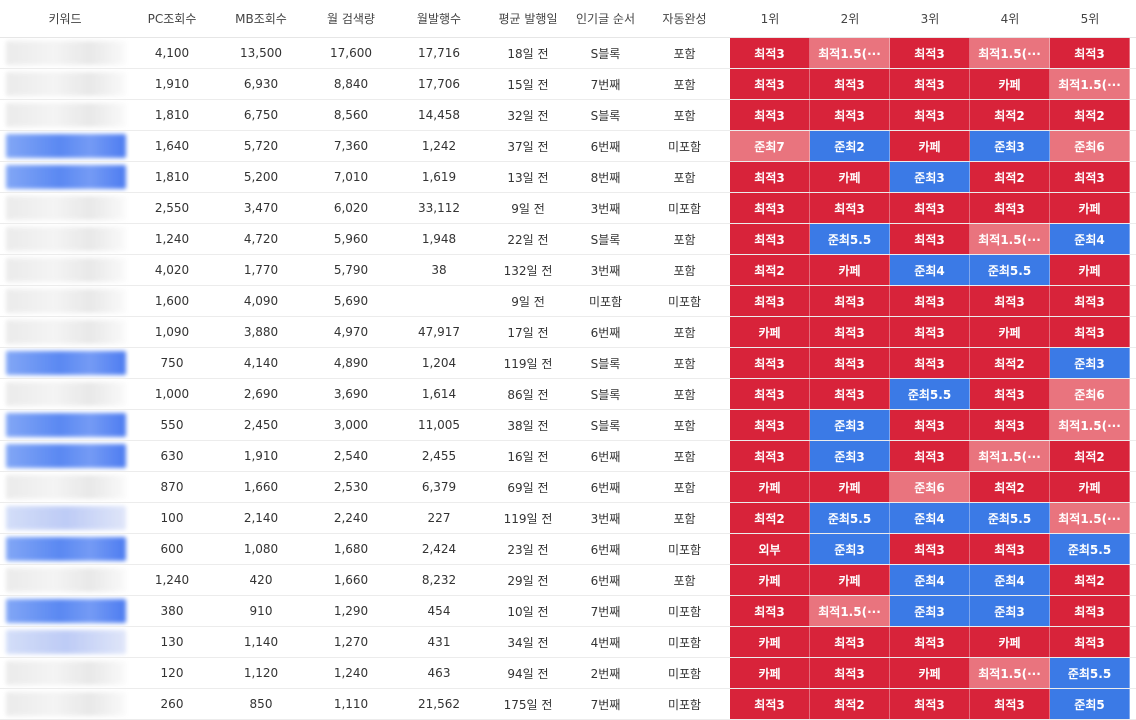 This screenshot has width=1136, height=720. Describe the element at coordinates (770, 19) in the screenshot. I see `column-header-rank-1: 1위` at that location.